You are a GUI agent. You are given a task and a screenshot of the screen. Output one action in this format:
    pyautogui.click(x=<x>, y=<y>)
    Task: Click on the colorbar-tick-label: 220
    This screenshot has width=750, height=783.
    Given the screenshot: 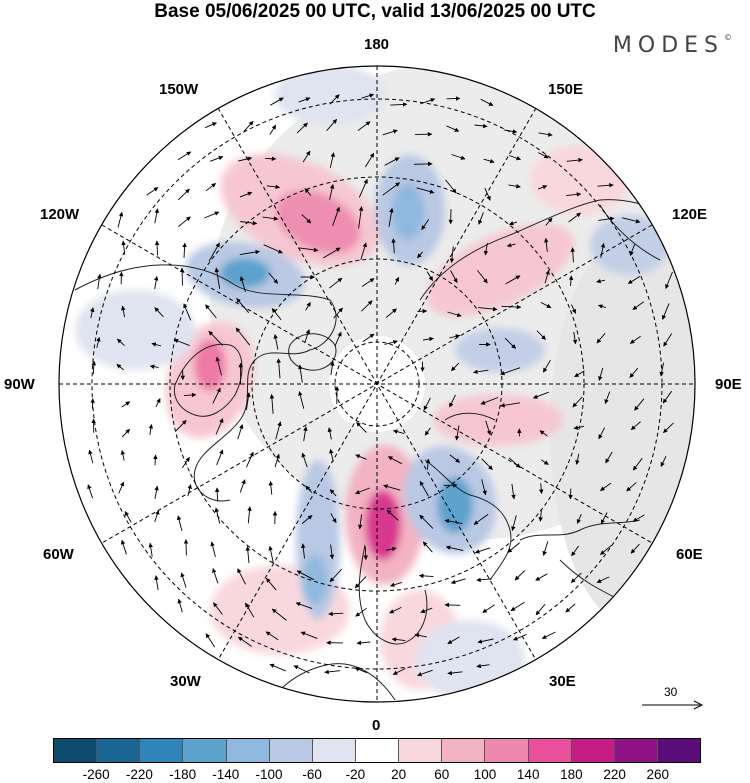 What is the action you would take?
    pyautogui.click(x=614, y=774)
    